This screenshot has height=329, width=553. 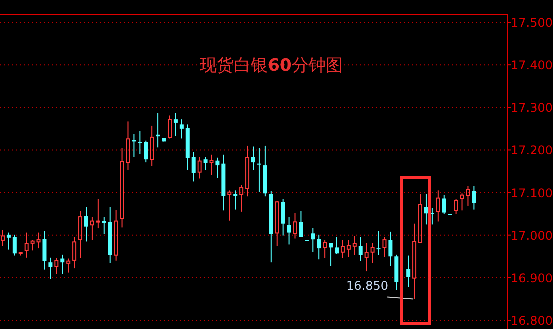 What do you see at coordinates (271, 66) in the screenshot?
I see `title: 现货白银60分钟图` at bounding box center [271, 66].